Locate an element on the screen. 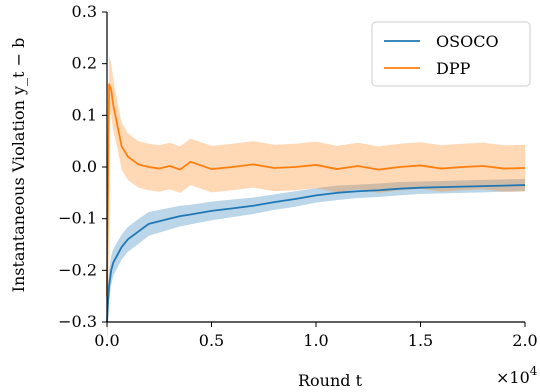 The height and width of the screenshot is (392, 540). legend-label-dpp: DPP is located at coordinates (453, 68).